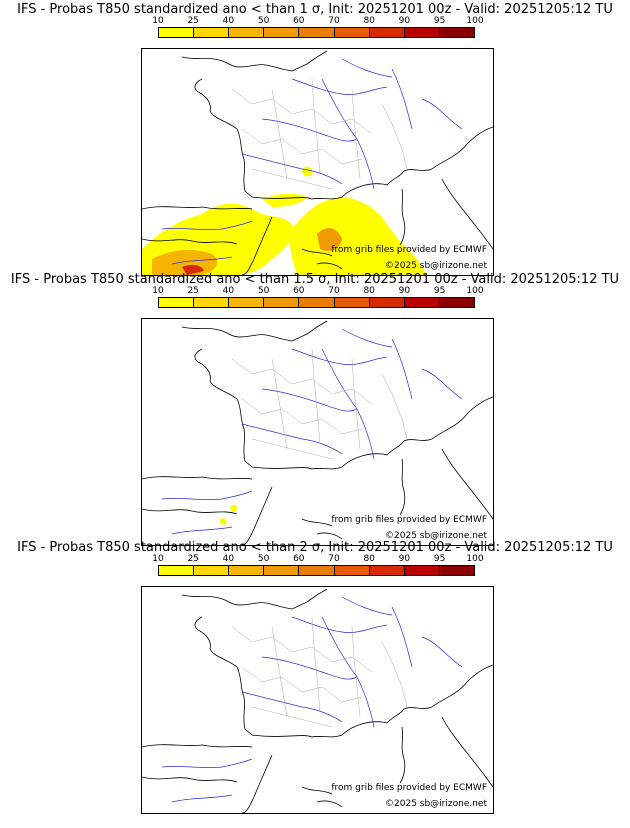 This screenshot has height=828, width=630. Describe the element at coordinates (358, 236) in the screenshot. I see `prob-area-mediterranean` at that location.